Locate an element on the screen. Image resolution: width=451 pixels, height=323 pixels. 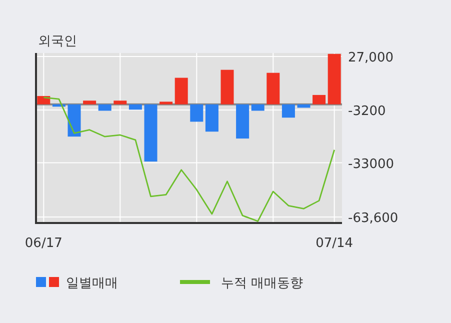
x-tick-label: 06/17 is located at coordinates (43, 243).